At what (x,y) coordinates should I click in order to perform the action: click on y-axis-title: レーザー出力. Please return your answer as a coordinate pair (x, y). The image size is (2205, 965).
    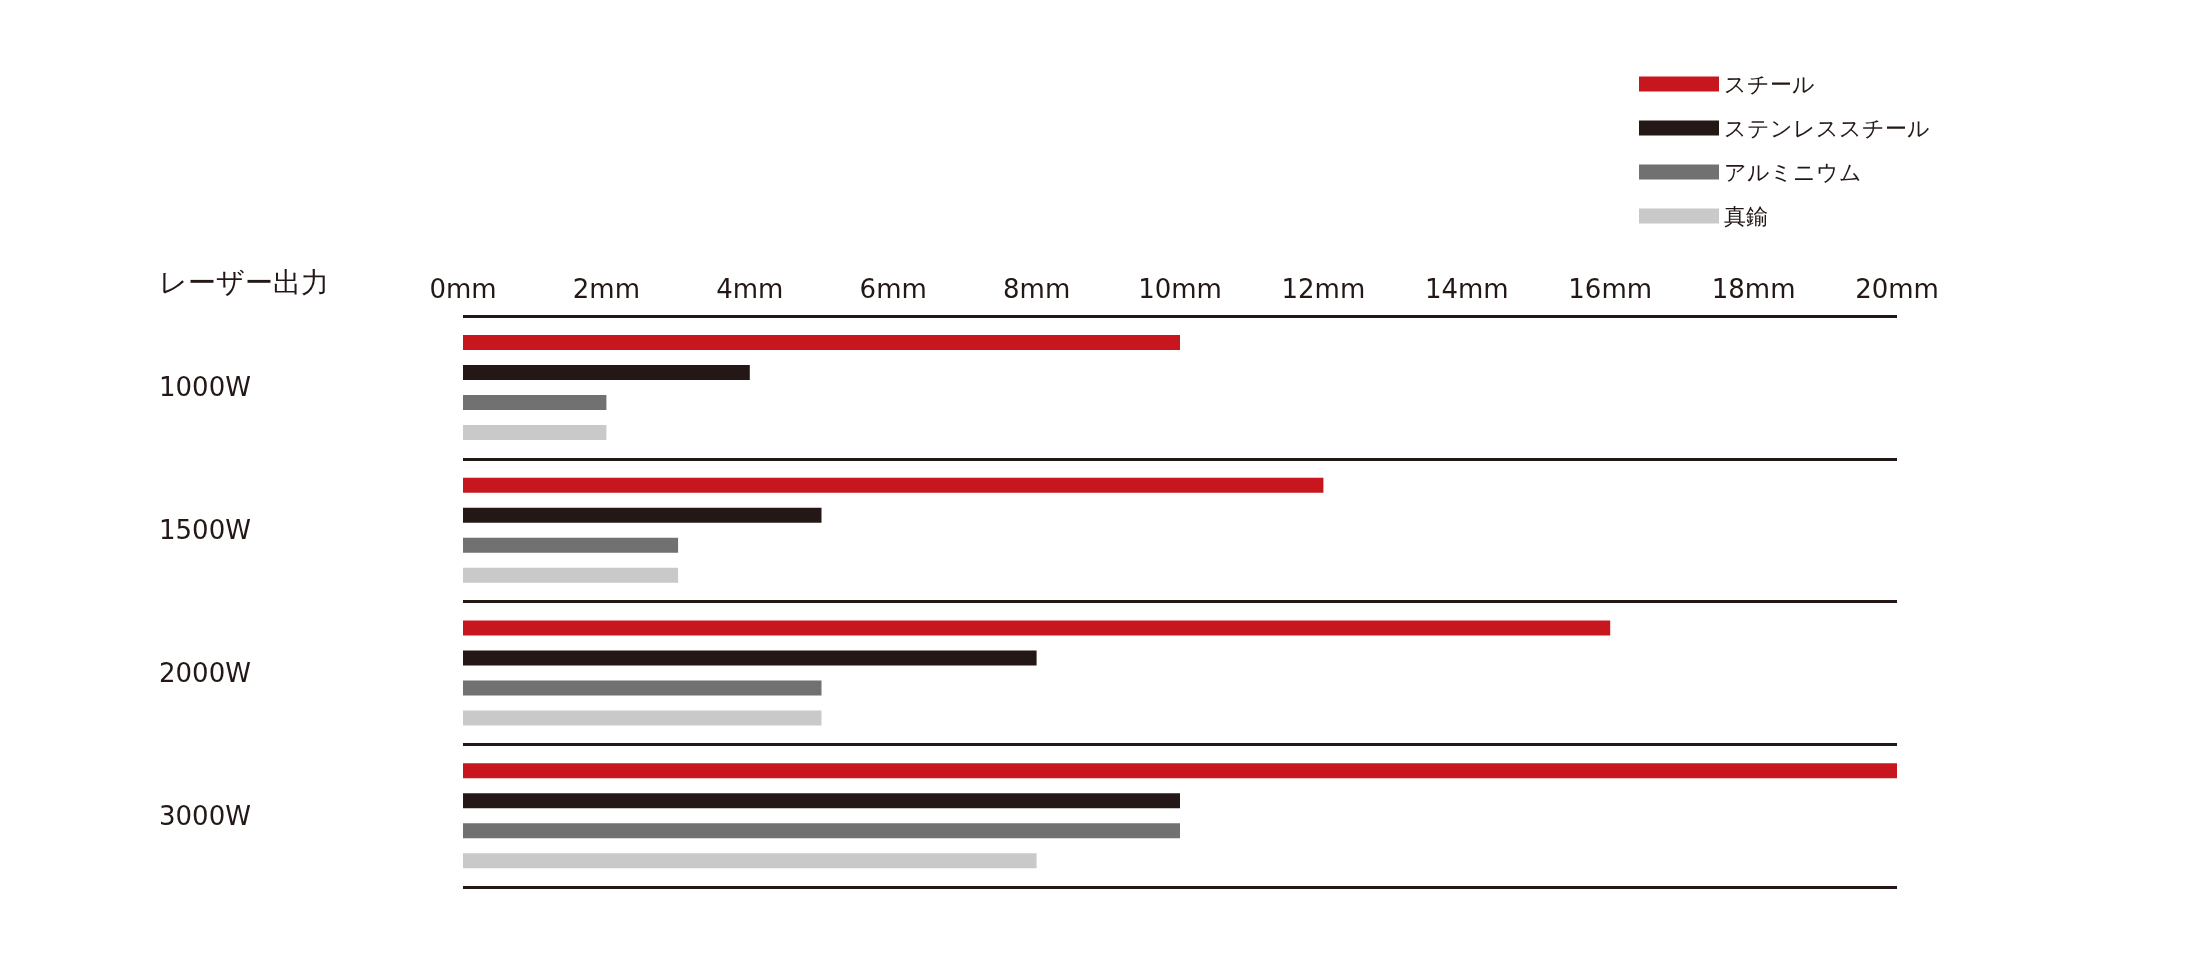
    Looking at the image, I should click on (244, 282).